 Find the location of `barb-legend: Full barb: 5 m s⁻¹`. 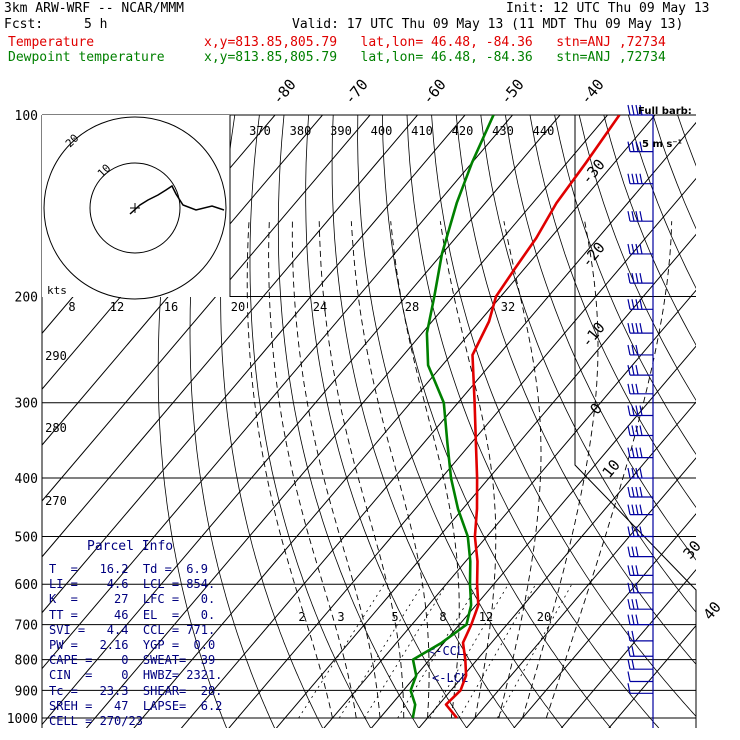

barb-legend: Full barb: 5 m s⁻¹ is located at coordinates (665, 122).